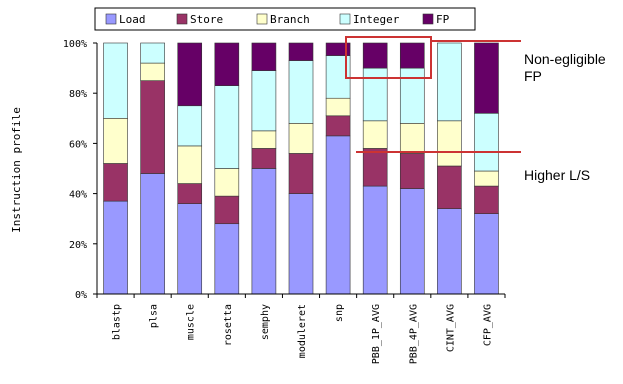 The height and width of the screenshot is (384, 623). I want to click on annotation-text: Non-egligible, so click(565, 59).